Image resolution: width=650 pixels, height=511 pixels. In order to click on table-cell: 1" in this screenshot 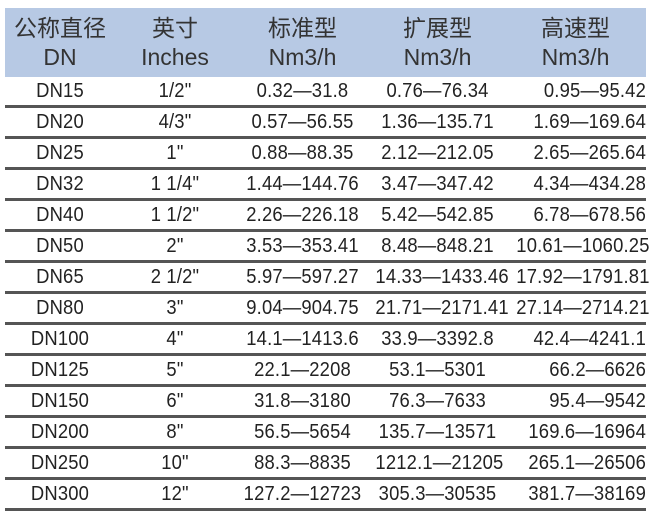, I will do `click(175, 152)`.